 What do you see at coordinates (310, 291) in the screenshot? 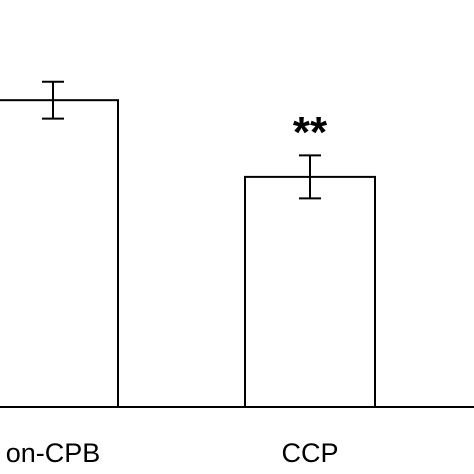
I see `bar` at bounding box center [310, 291].